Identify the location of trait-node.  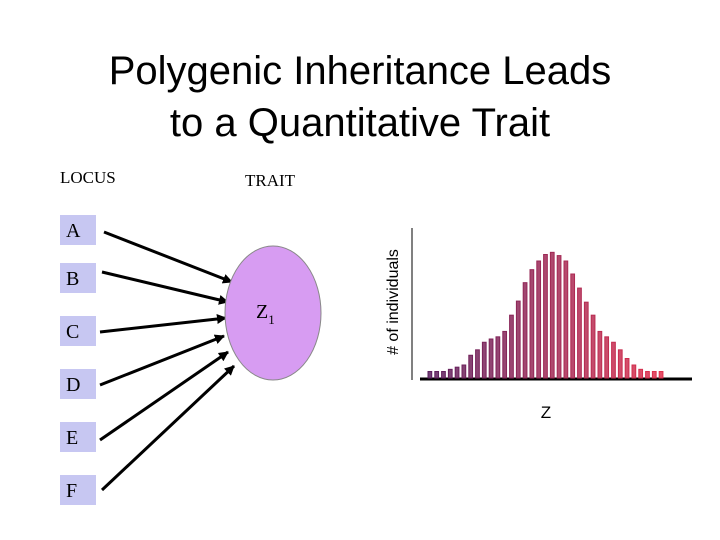
(273, 313).